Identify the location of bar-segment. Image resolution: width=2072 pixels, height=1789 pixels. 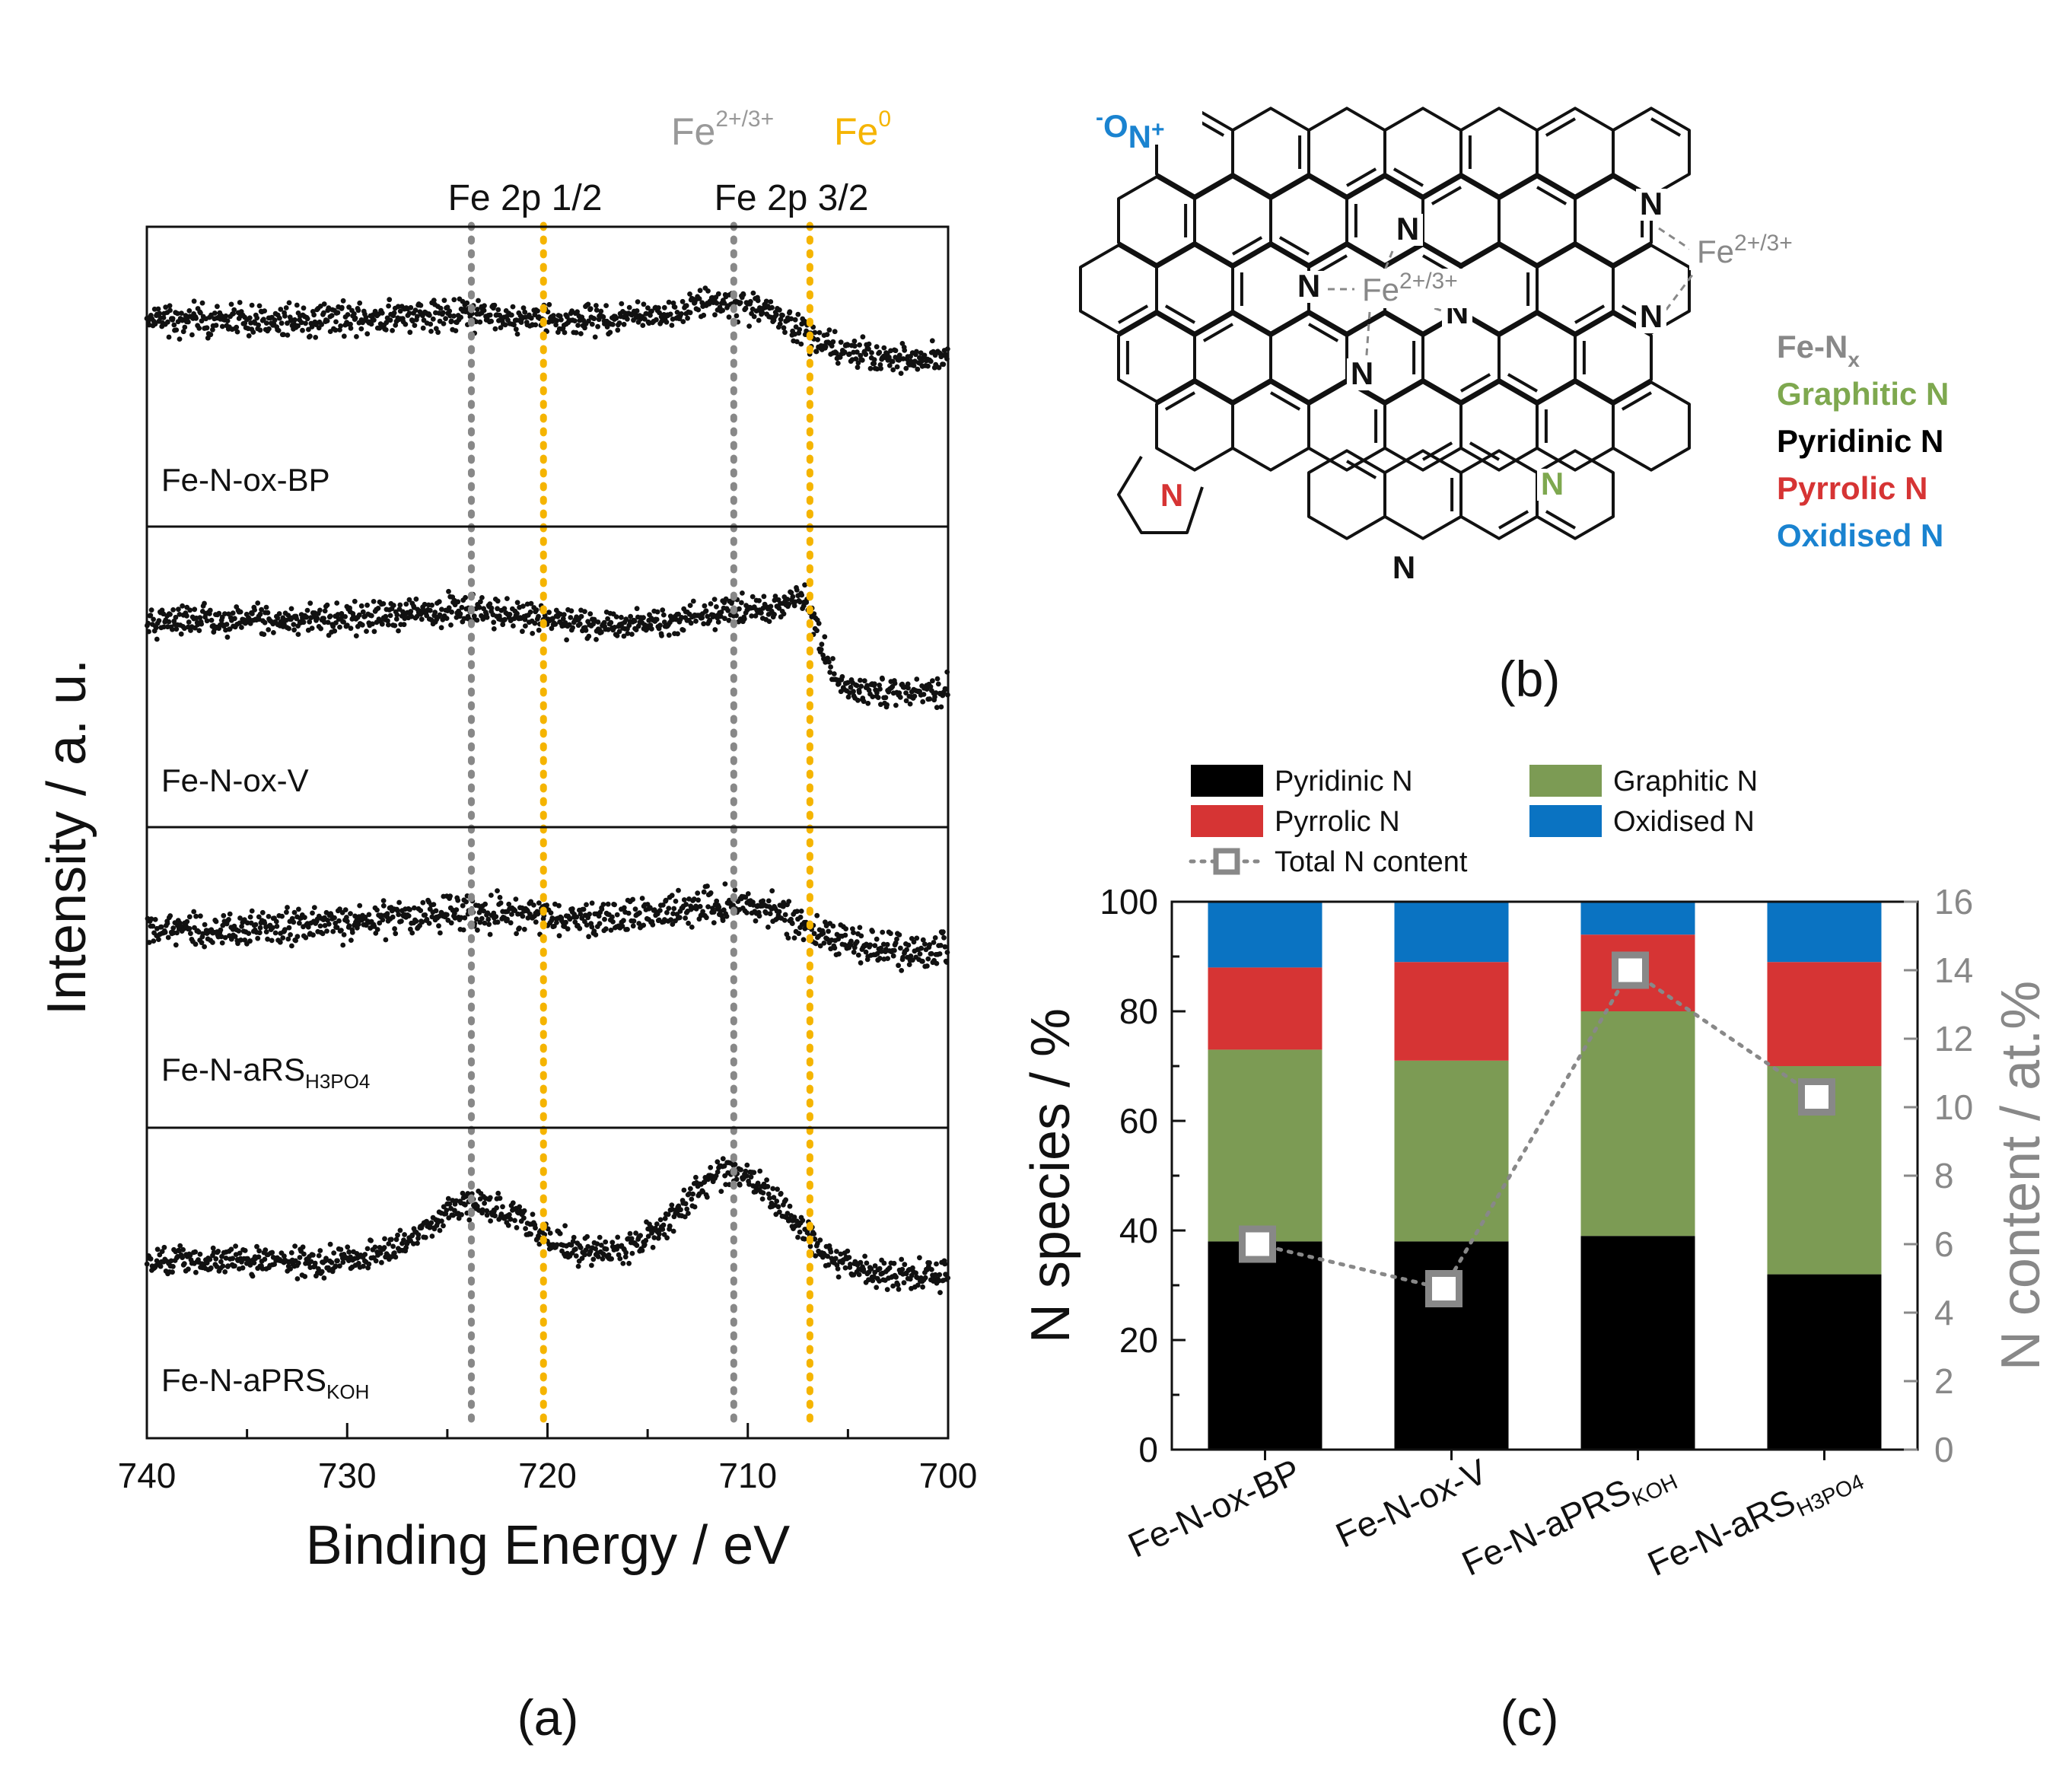
(1824, 1362).